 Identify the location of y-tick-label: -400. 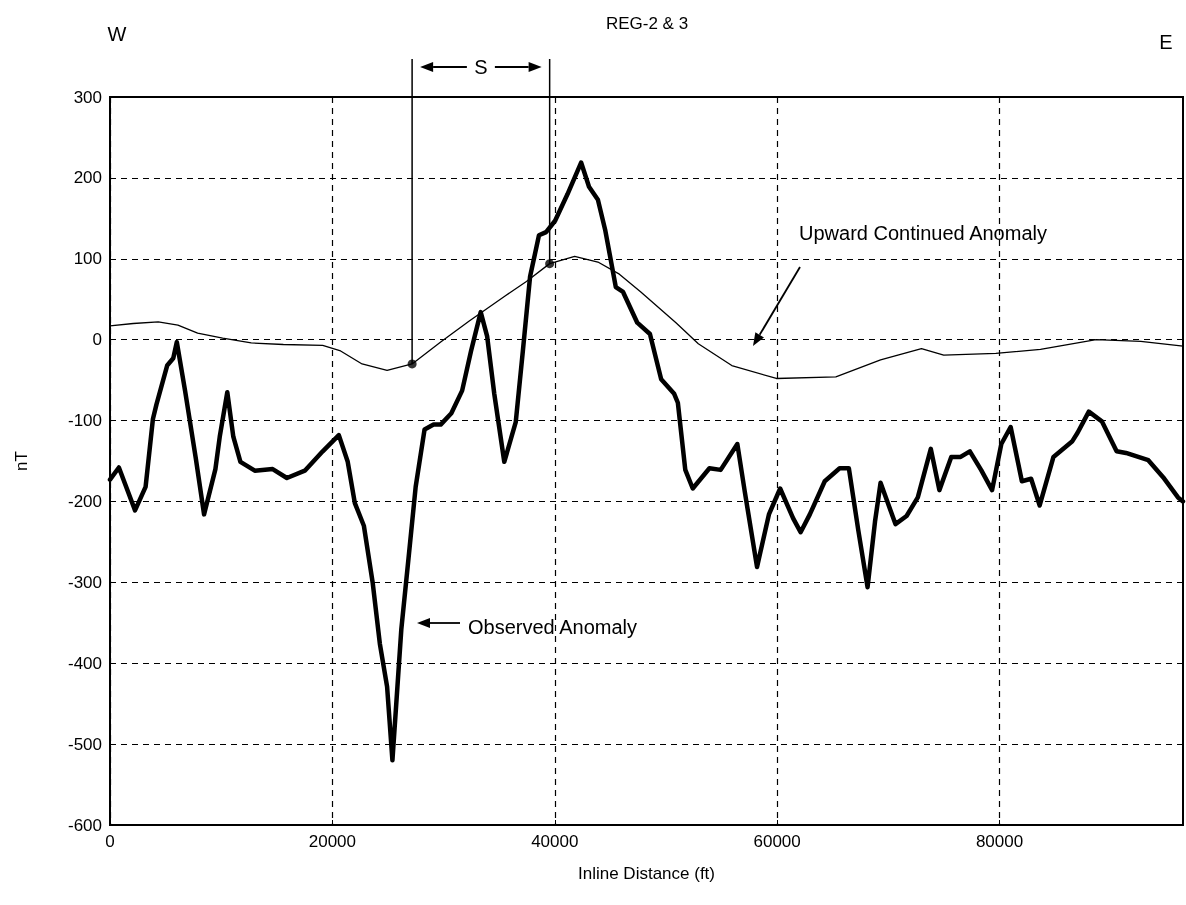
(84, 663).